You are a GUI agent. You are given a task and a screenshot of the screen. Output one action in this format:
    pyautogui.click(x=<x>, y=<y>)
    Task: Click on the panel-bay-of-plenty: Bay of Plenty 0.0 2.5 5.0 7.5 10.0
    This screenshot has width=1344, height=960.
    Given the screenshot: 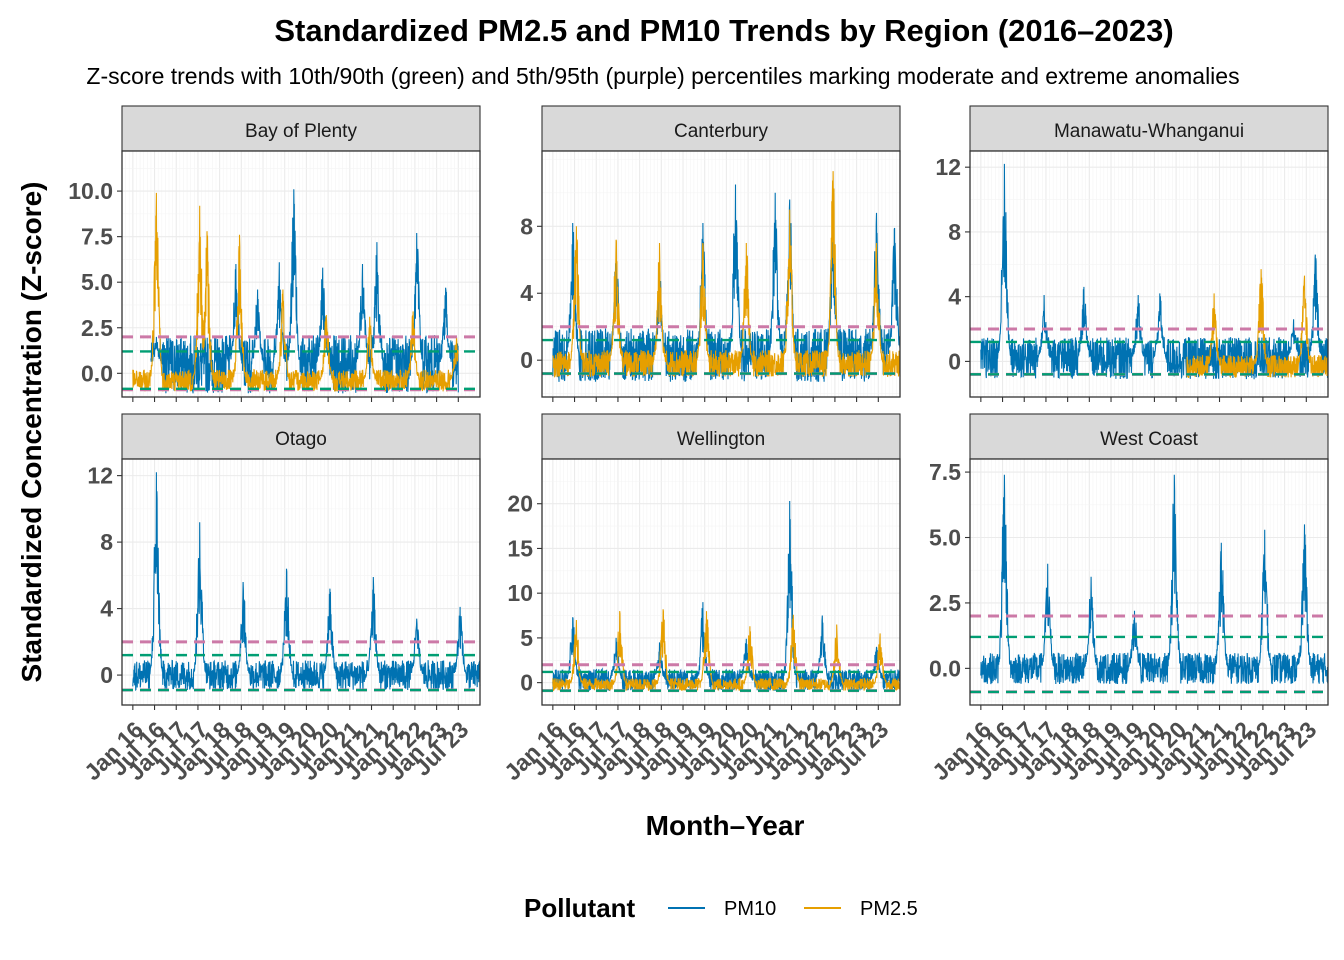 What is the action you would take?
    pyautogui.click(x=274, y=253)
    